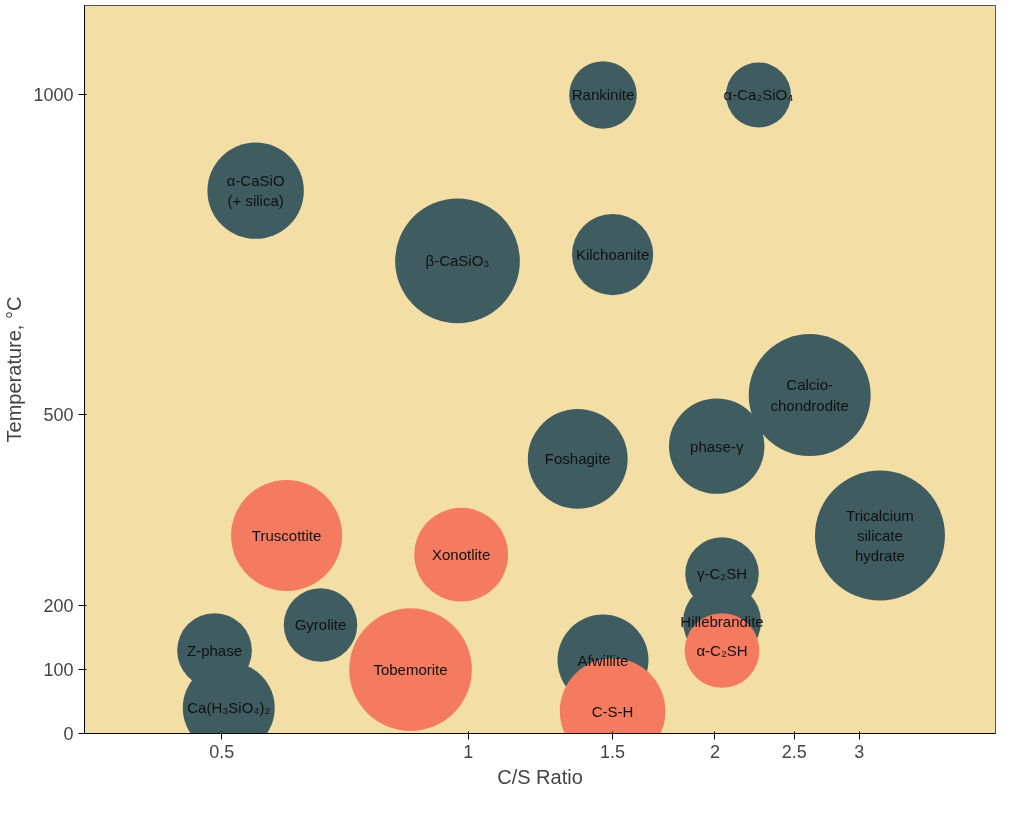 The height and width of the screenshot is (813, 1035). I want to click on series-label: Rankinite, so click(603, 95).